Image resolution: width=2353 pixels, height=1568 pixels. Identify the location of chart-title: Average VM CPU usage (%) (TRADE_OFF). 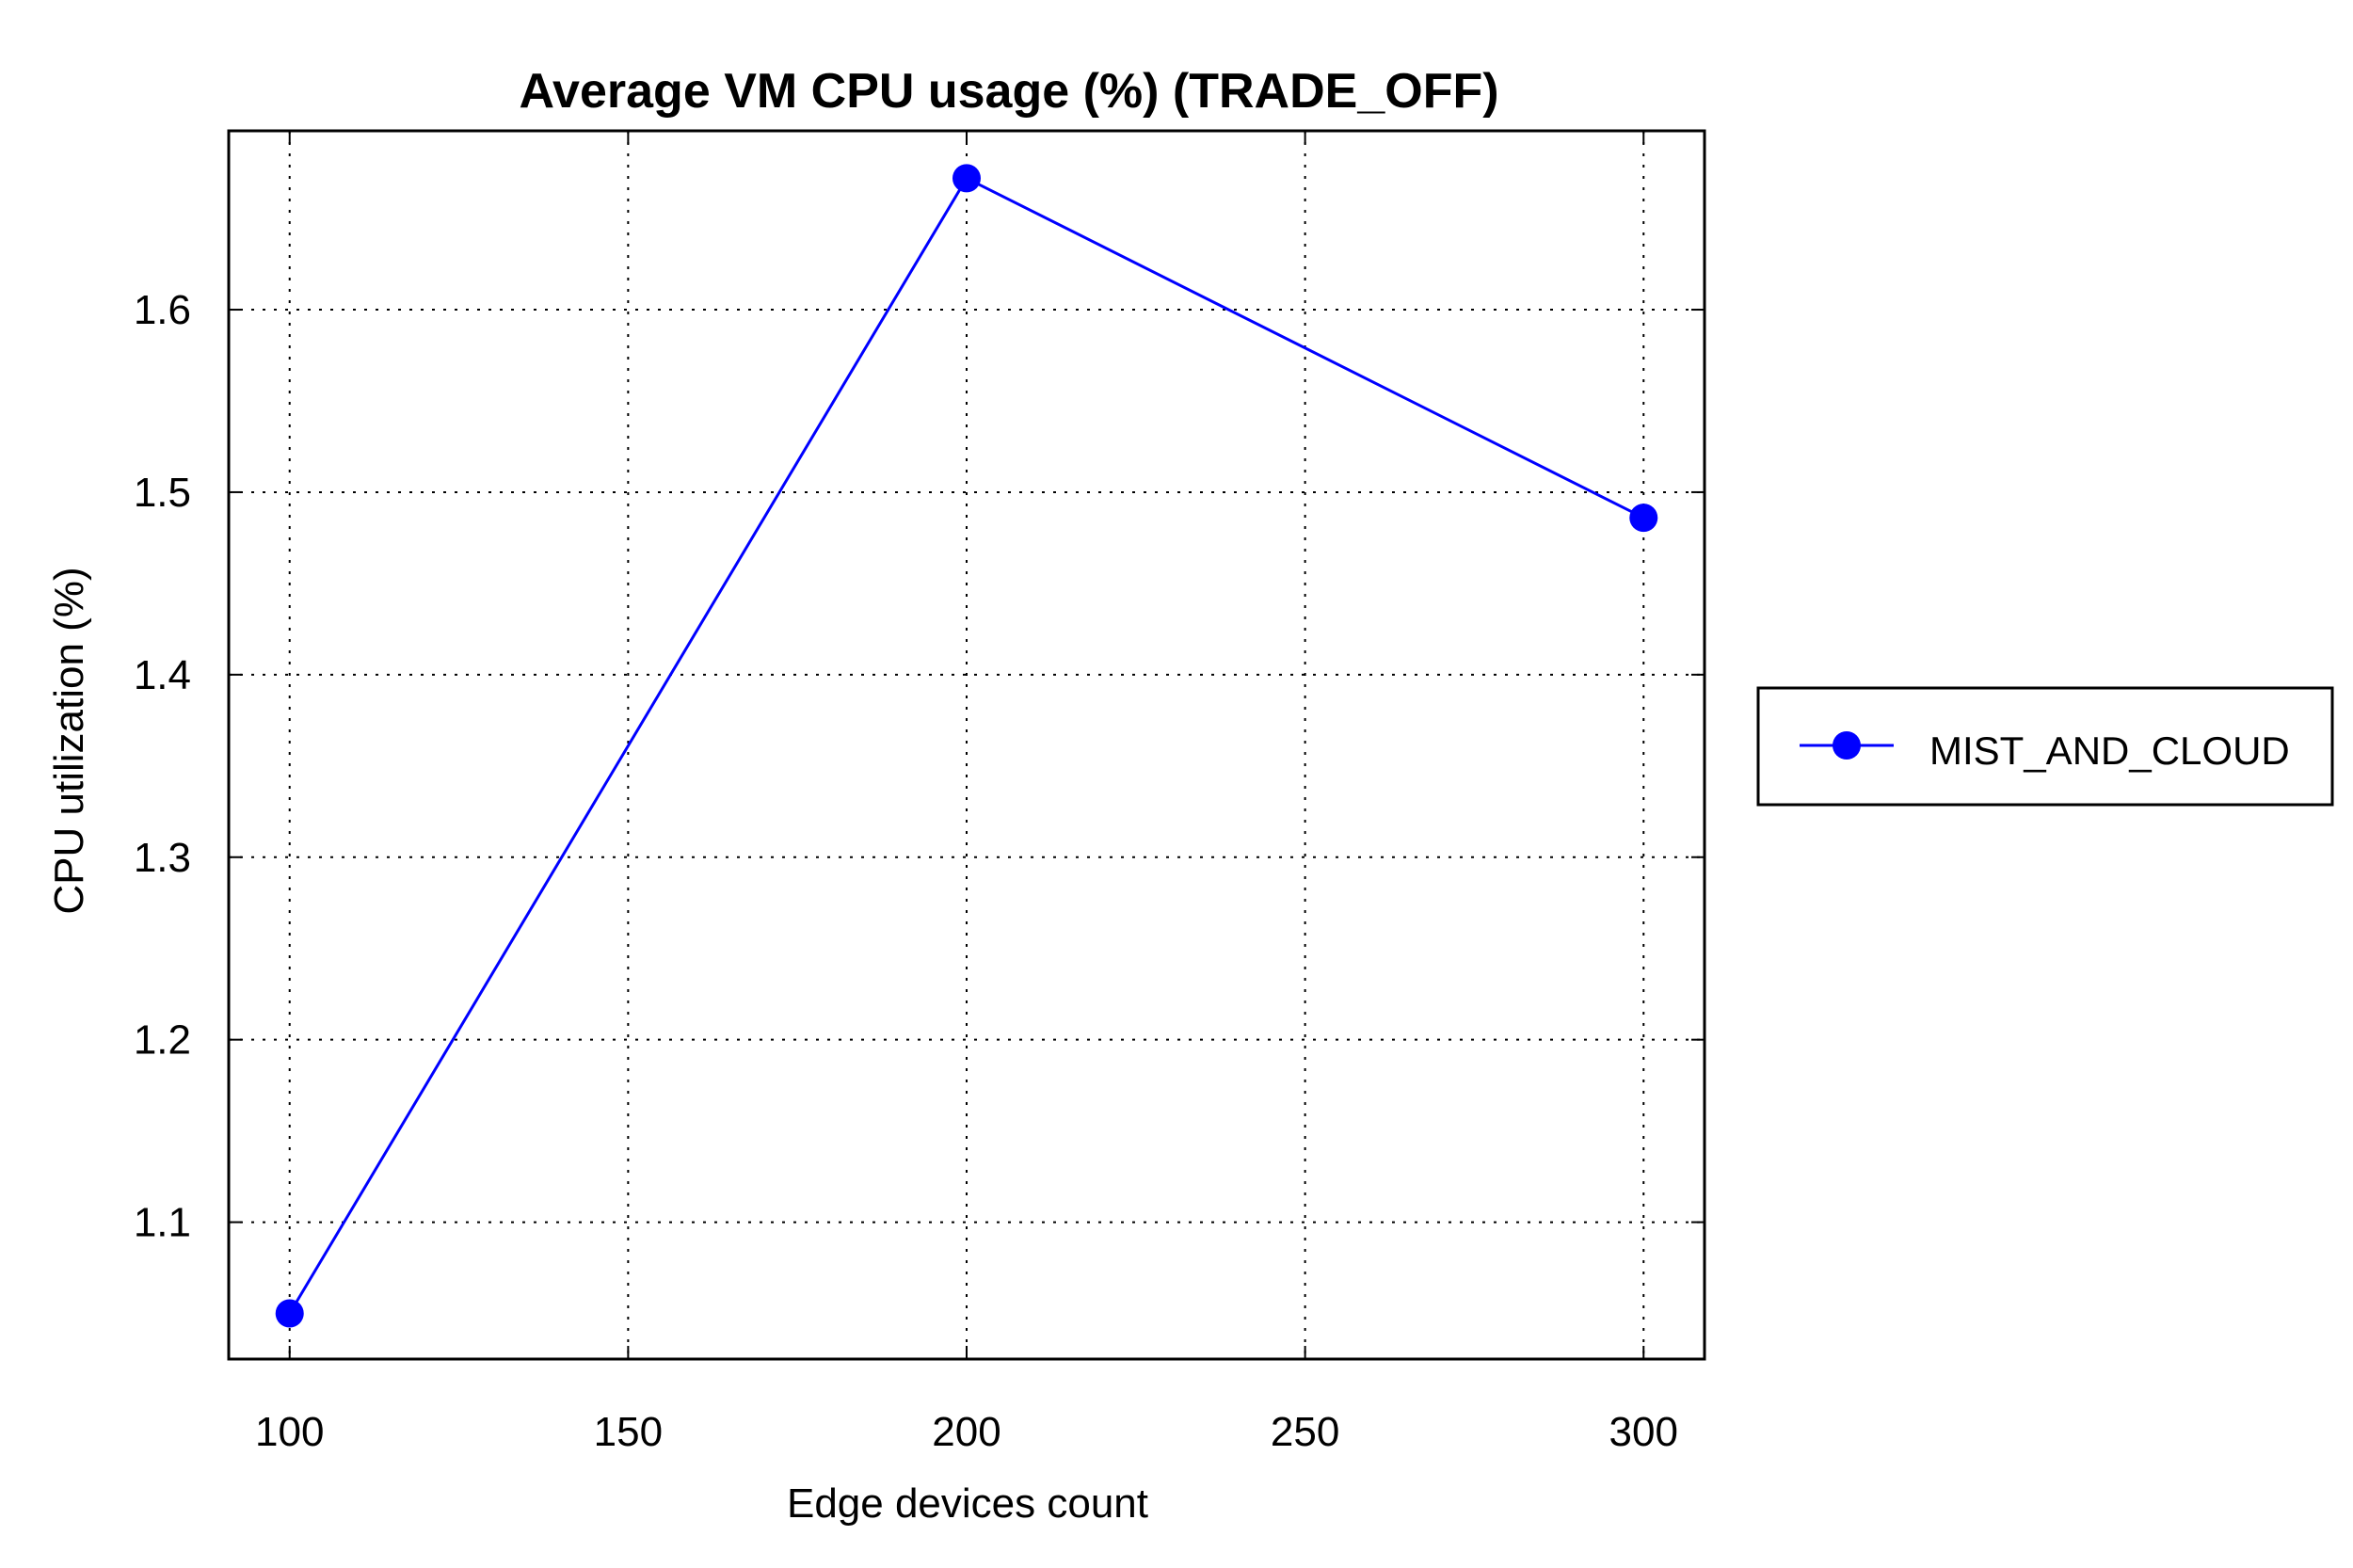
(1008, 91).